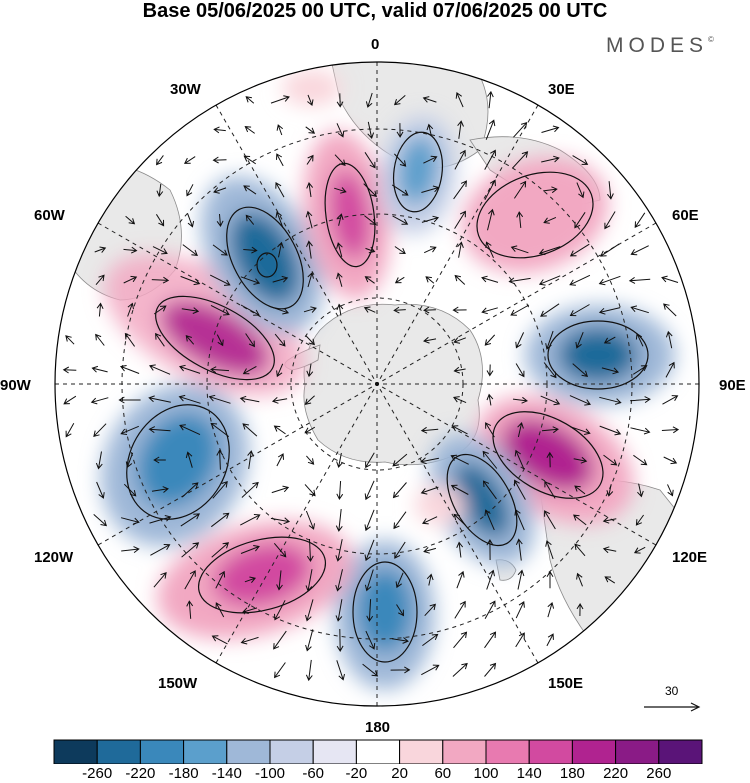 The width and height of the screenshot is (750, 783). What do you see at coordinates (215, 338) in the screenshot?
I see `contour-pos-60w-90w` at bounding box center [215, 338].